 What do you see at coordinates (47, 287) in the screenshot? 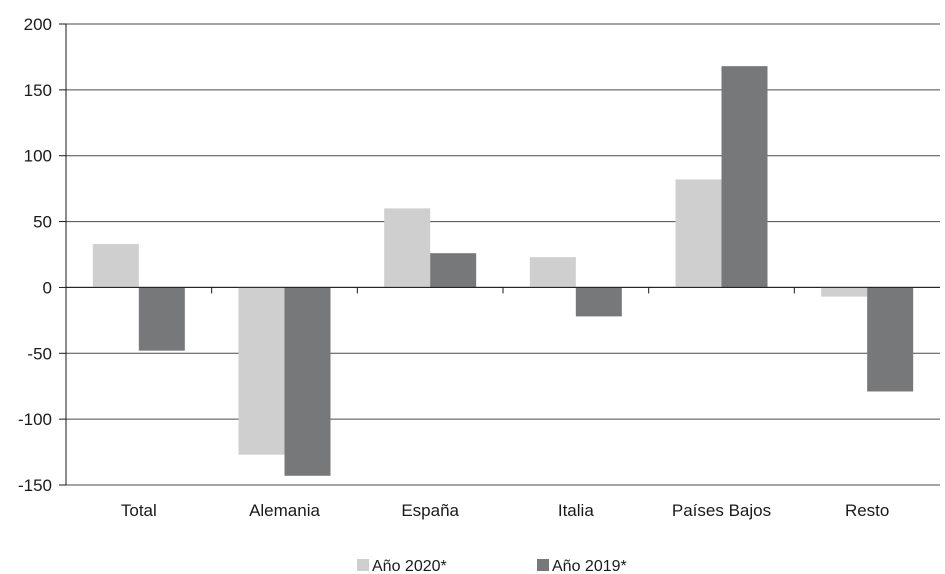
I see `y-tick-label: 0` at bounding box center [47, 287].